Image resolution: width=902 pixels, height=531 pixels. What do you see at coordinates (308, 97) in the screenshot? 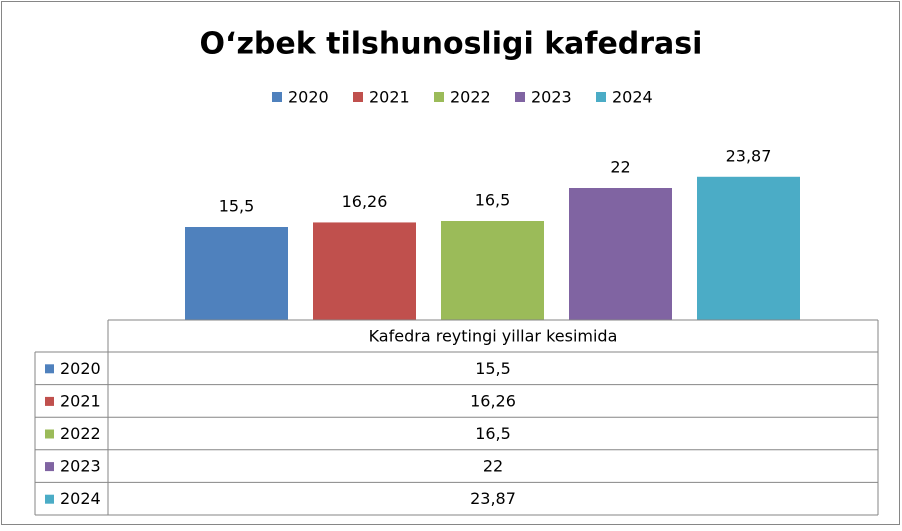
I see `legend-label: 2020` at bounding box center [308, 97].